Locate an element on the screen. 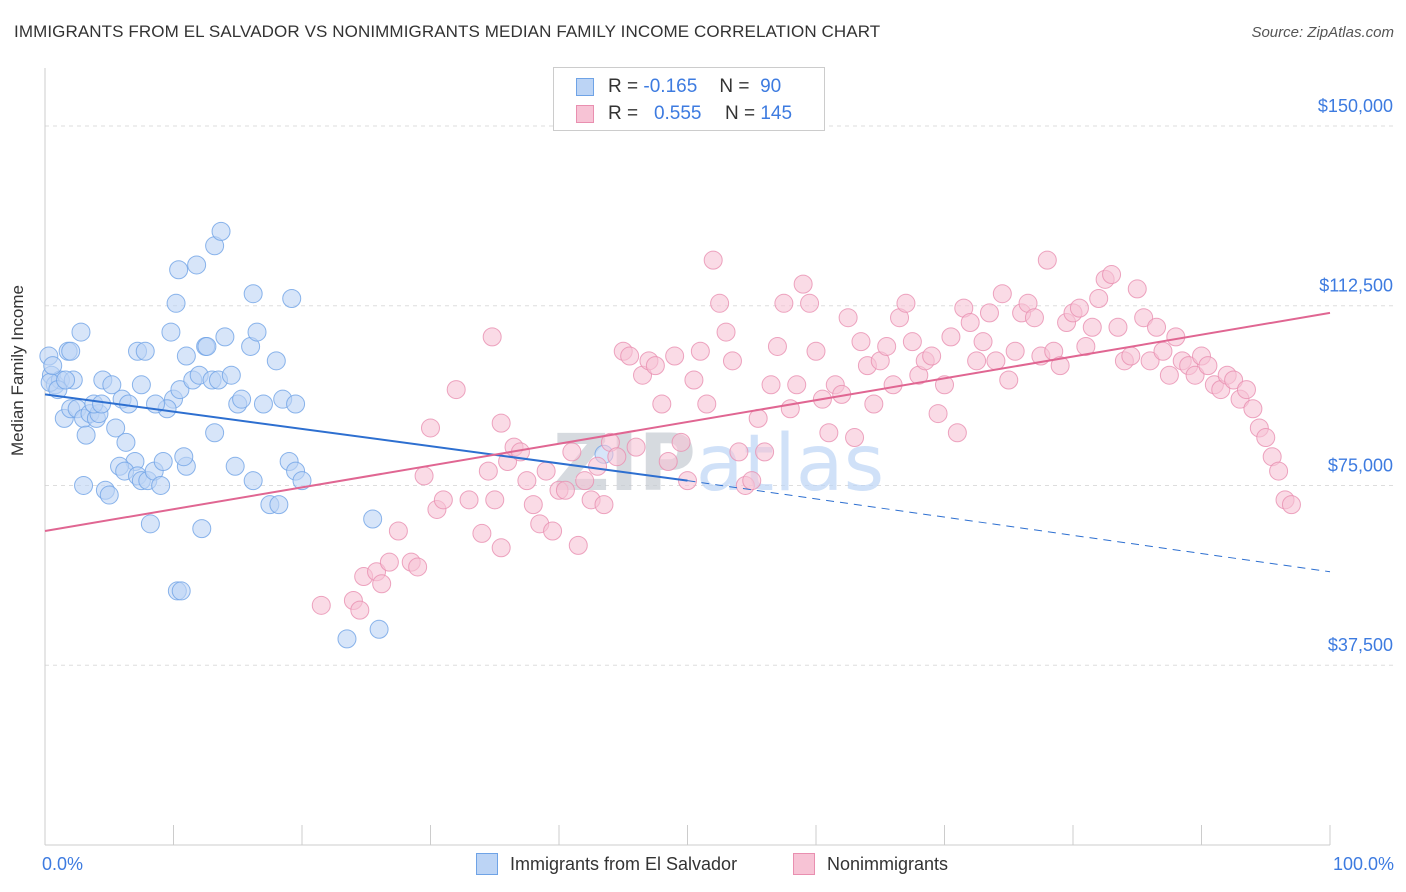  x-tick-label: 100.0% is located at coordinates (1363, 864).